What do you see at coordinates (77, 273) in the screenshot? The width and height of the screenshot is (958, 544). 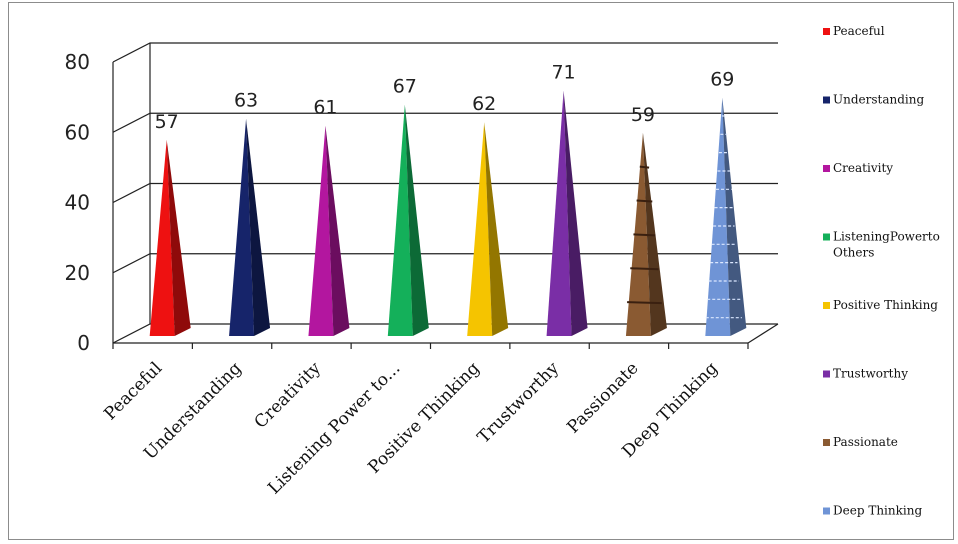 I see `y-tick-label: 20` at bounding box center [77, 273].